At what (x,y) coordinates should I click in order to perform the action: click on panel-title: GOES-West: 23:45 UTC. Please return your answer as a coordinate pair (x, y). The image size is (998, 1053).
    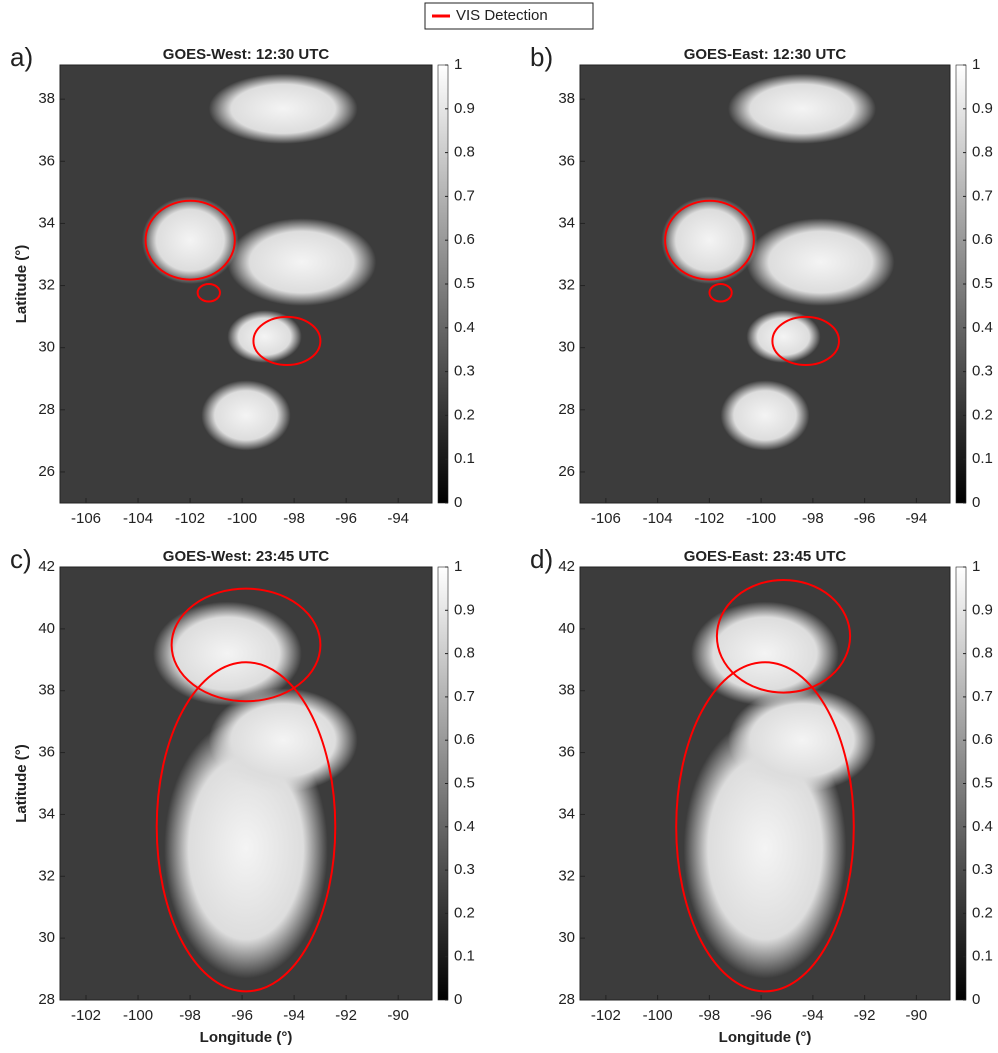
    Looking at the image, I should click on (246, 556).